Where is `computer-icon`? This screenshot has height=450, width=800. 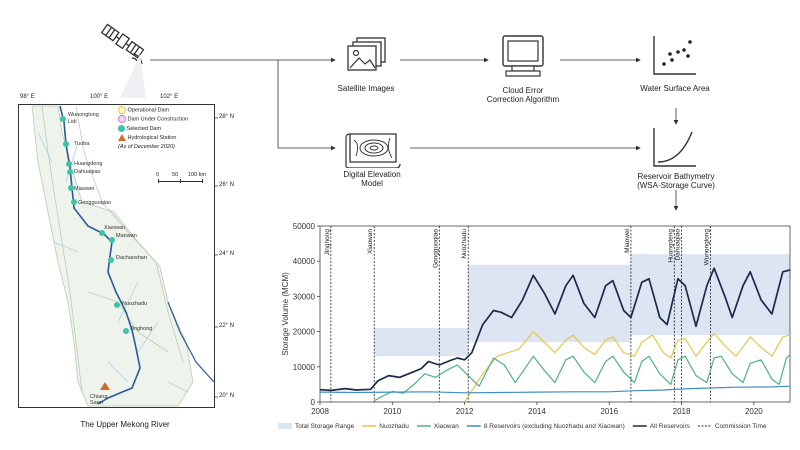
computer-icon is located at coordinates (523, 56).